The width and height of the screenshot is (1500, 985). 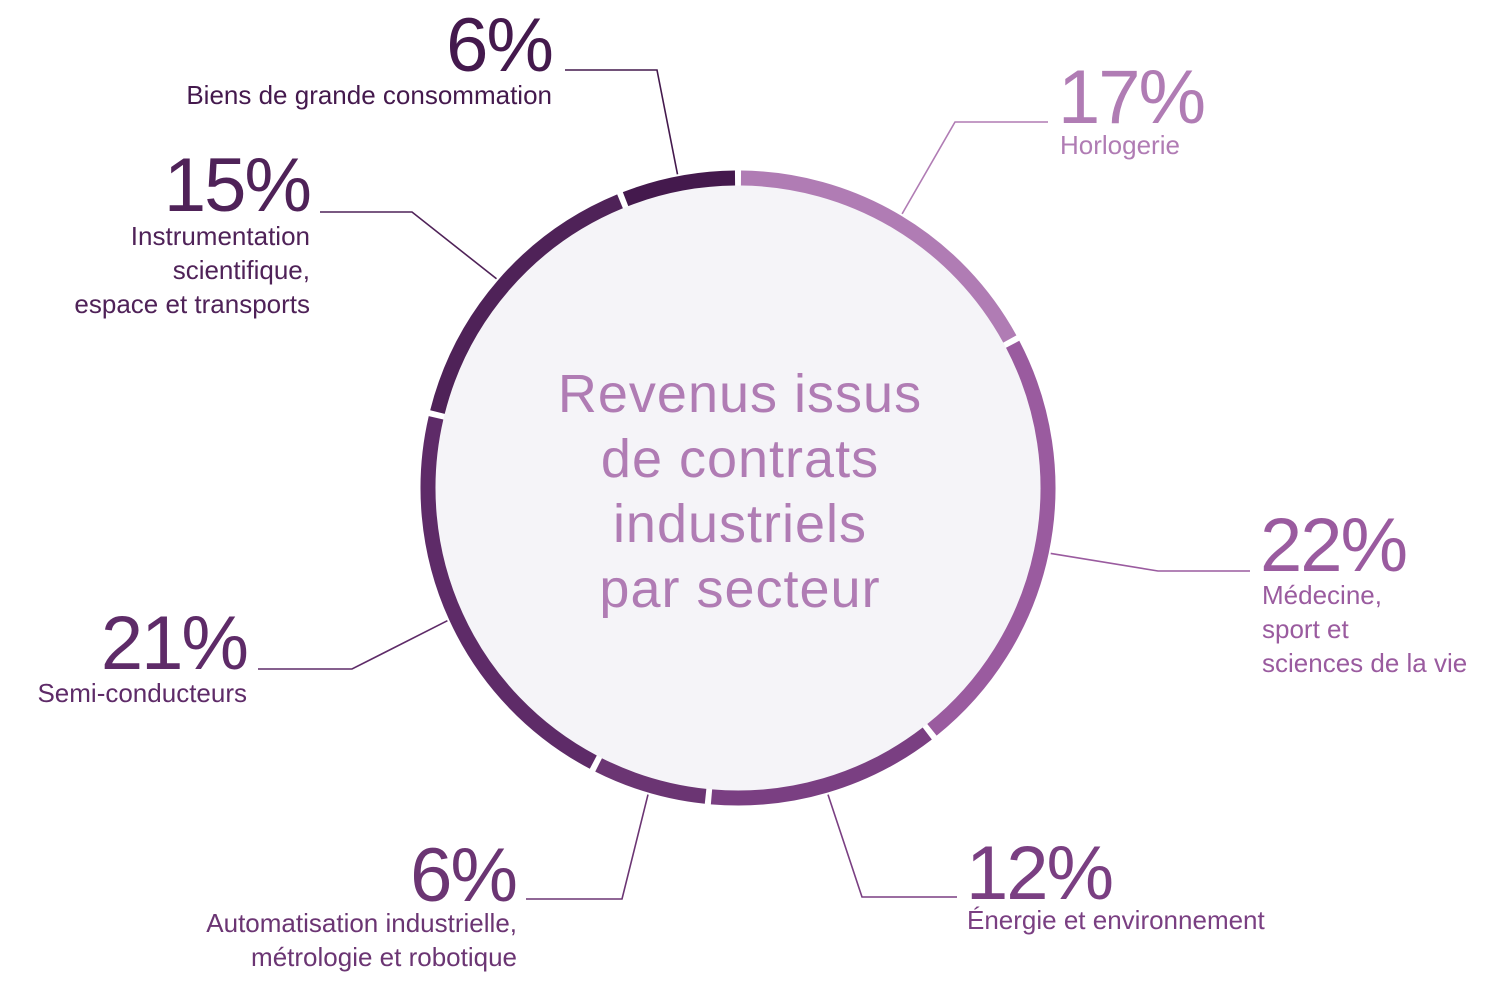 I want to click on category-label-energie: Énergie et environnement, so click(x=1116, y=920).